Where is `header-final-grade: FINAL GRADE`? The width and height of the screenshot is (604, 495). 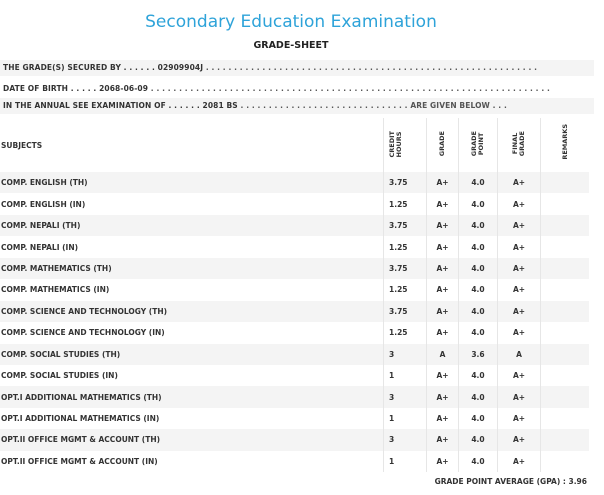 header-final-grade: FINAL GRADE is located at coordinates (519, 145).